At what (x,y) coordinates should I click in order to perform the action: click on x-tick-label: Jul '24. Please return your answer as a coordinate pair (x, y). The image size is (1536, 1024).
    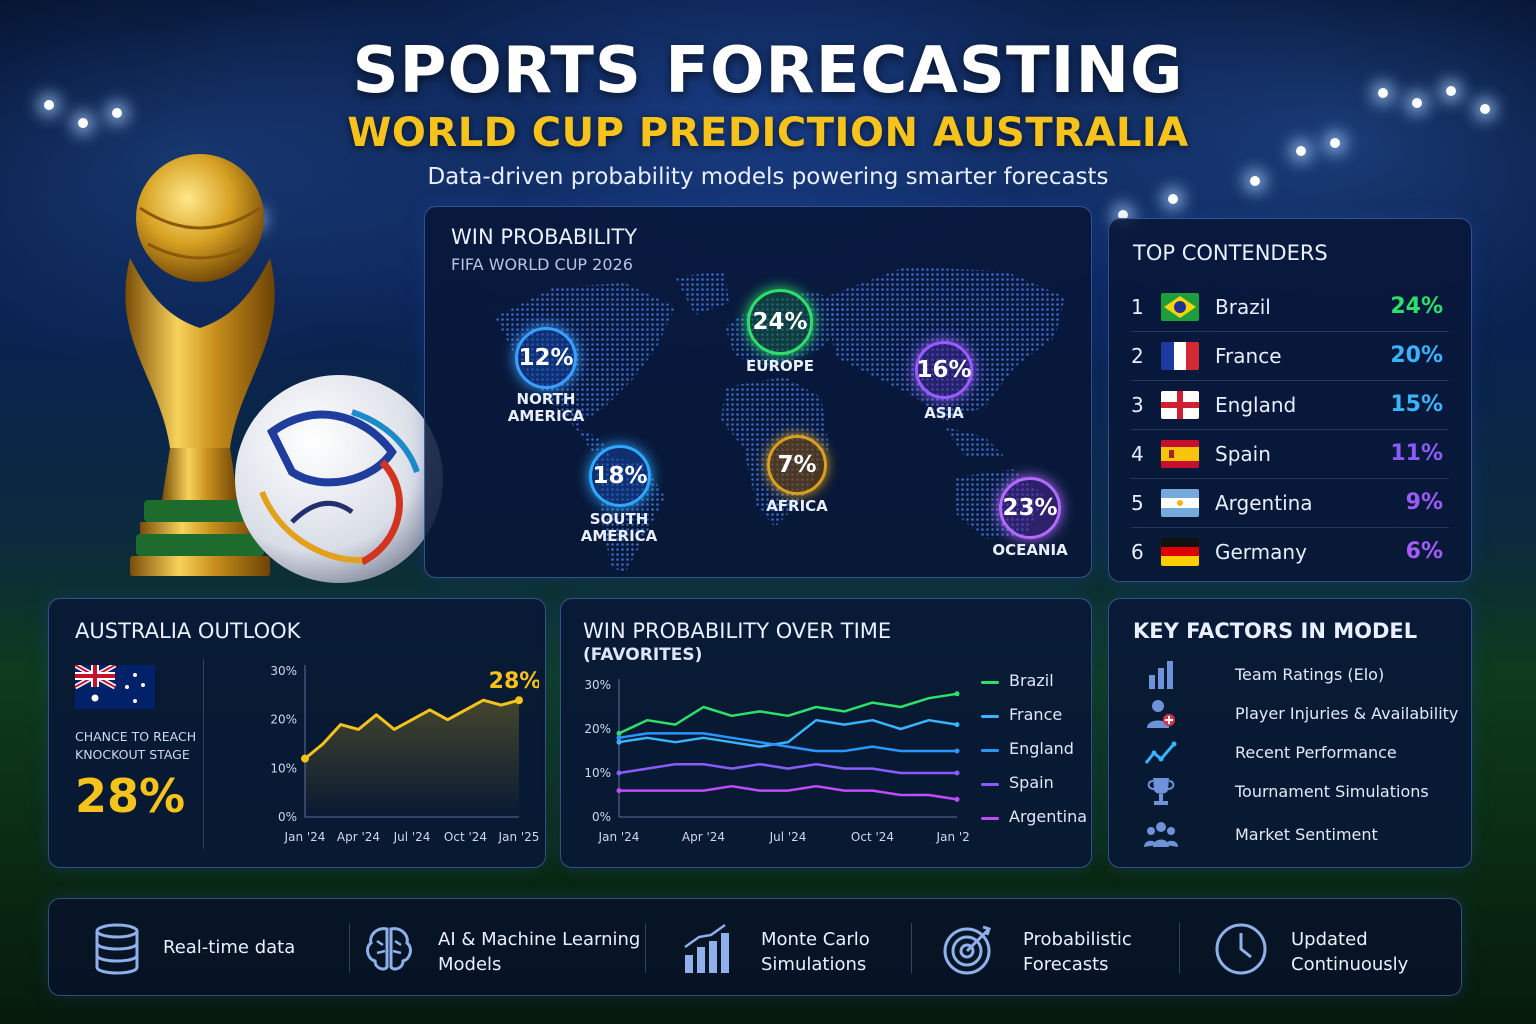
    Looking at the image, I should click on (412, 837).